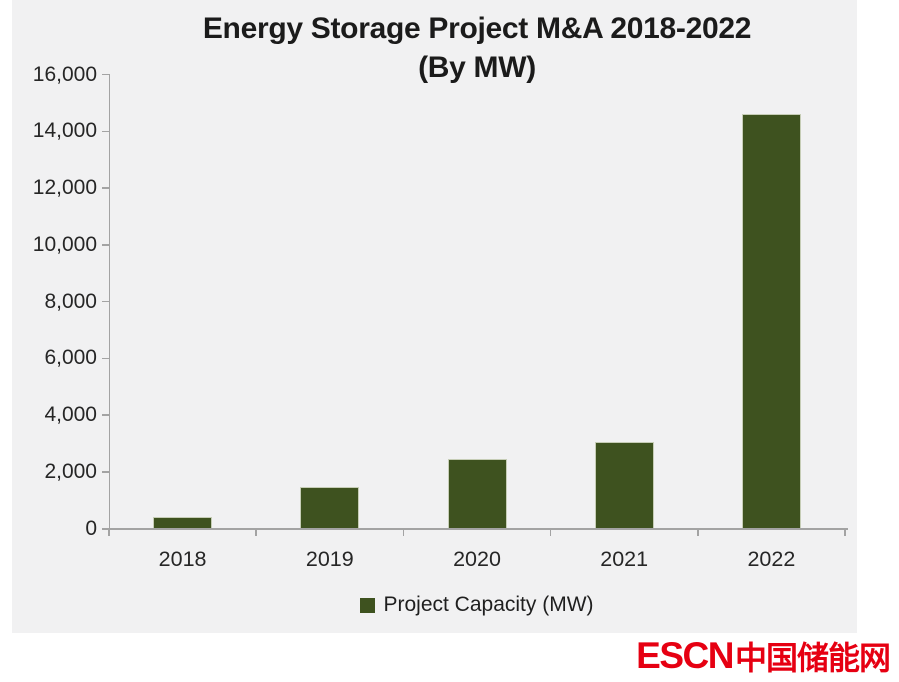  Describe the element at coordinates (477, 558) in the screenshot. I see `x-tick-label: 2020` at that location.